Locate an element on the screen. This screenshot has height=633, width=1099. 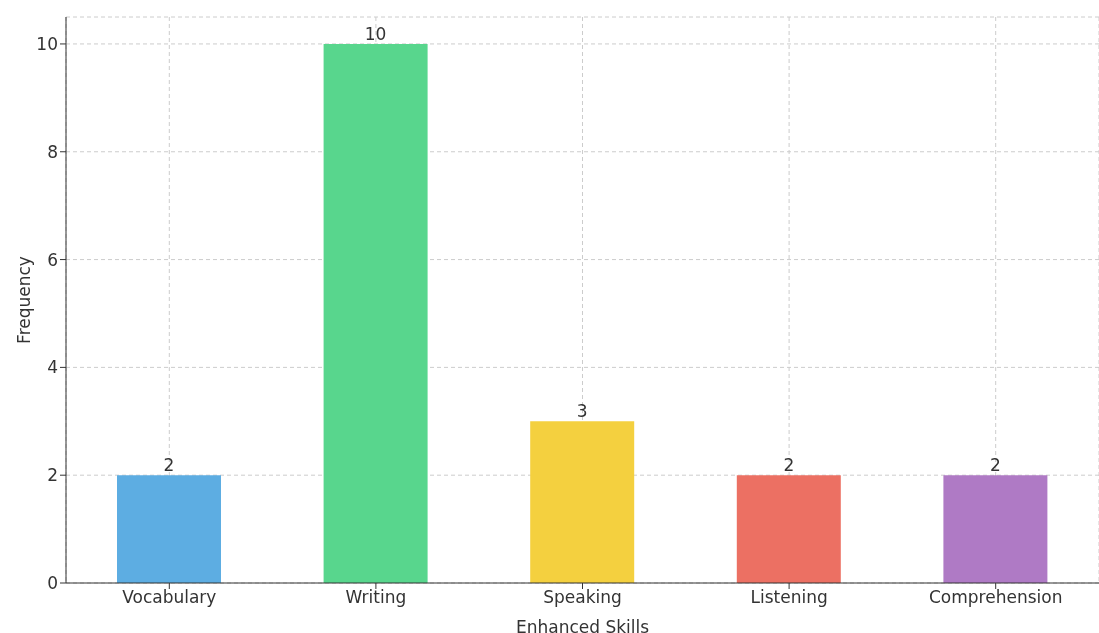
x-tick-label: Listening is located at coordinates (789, 597).